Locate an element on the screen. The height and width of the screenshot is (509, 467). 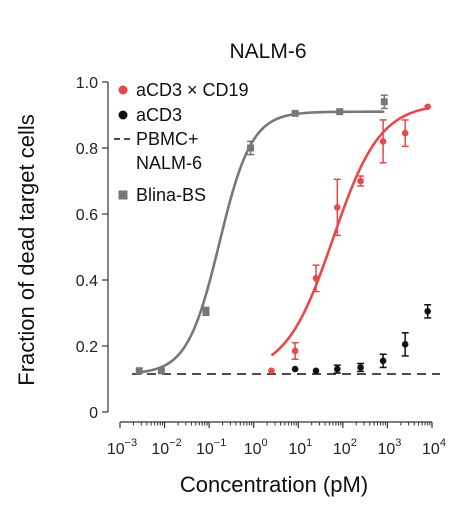
legend-label-acd3-cd19: aCD3 × CD19 is located at coordinates (192, 90).